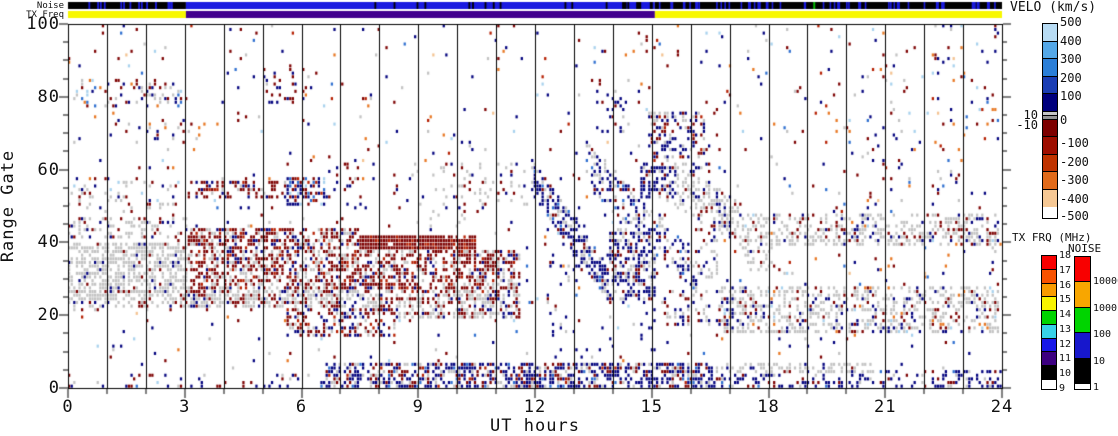  I want to click on noise-tick-label: 1000, so click(1105, 308).